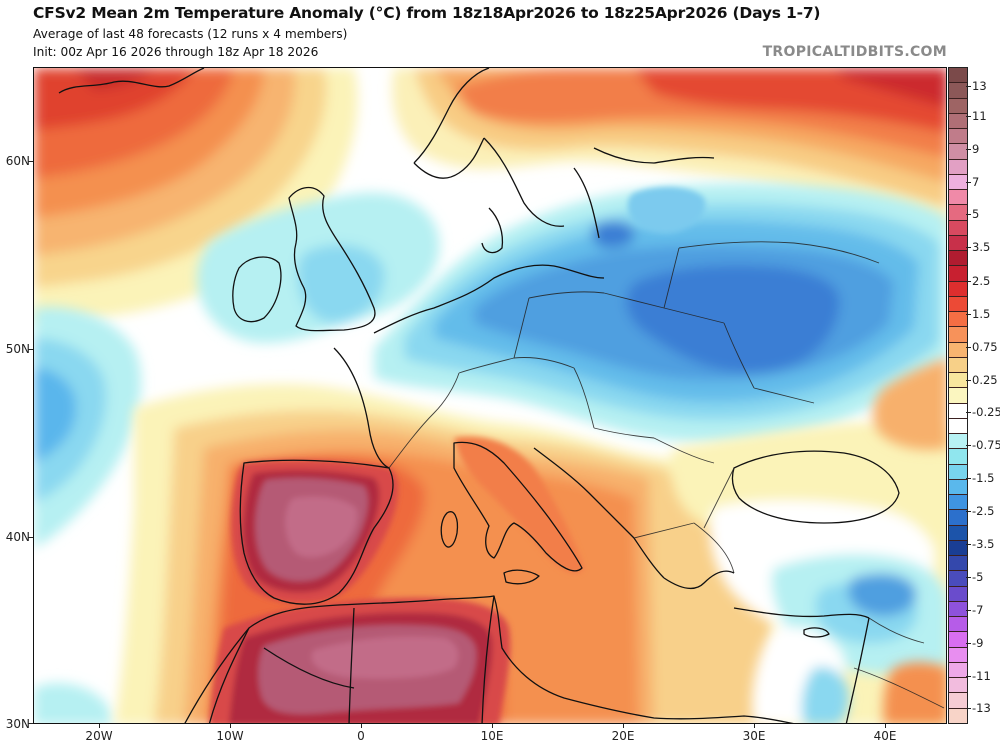 This screenshot has height=745, width=1000. What do you see at coordinates (978, 610) in the screenshot?
I see `colorbar-label: -7` at bounding box center [978, 610].